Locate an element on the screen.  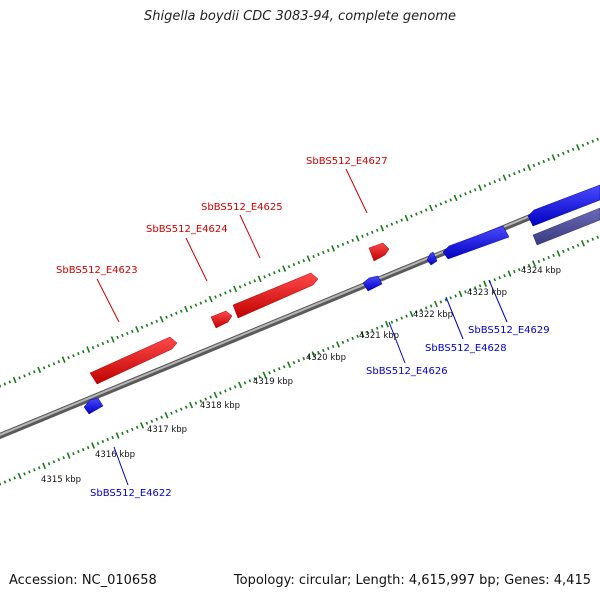
gene-arrow-offscreen-blue is located at coordinates (563, 205).